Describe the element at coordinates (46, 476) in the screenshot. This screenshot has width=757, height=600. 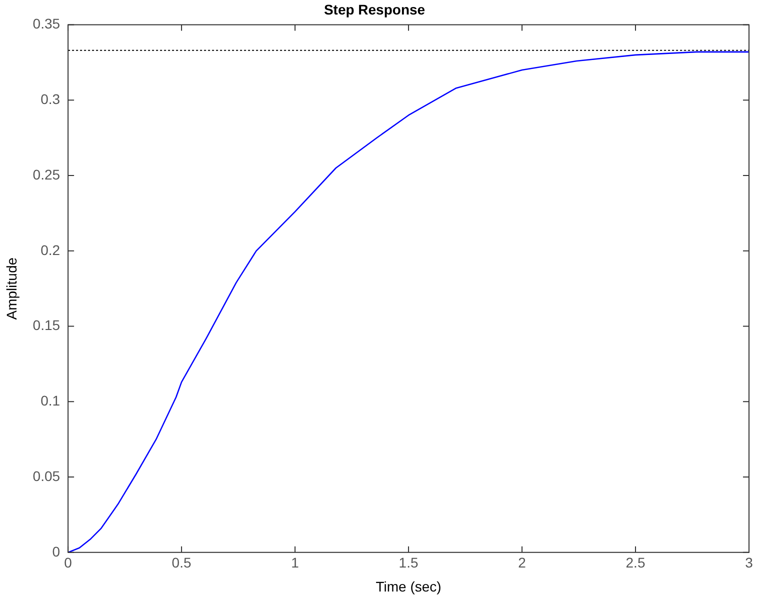
I see `y-tick-label: 0.05` at that location.